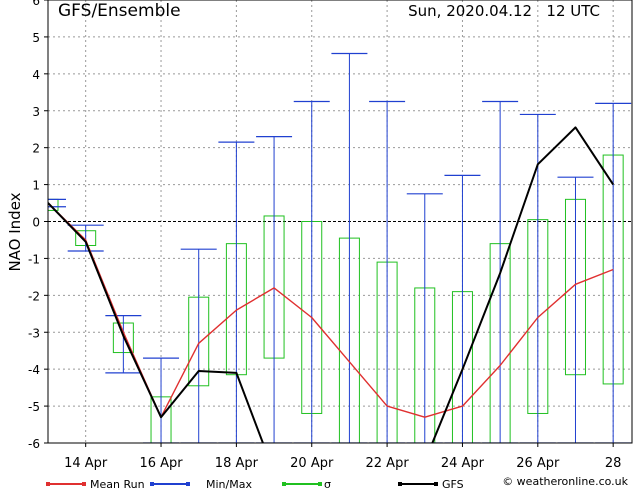 This screenshot has width=634, height=490. I want to click on chart-title: GFS/Ensemble, so click(119, 11).